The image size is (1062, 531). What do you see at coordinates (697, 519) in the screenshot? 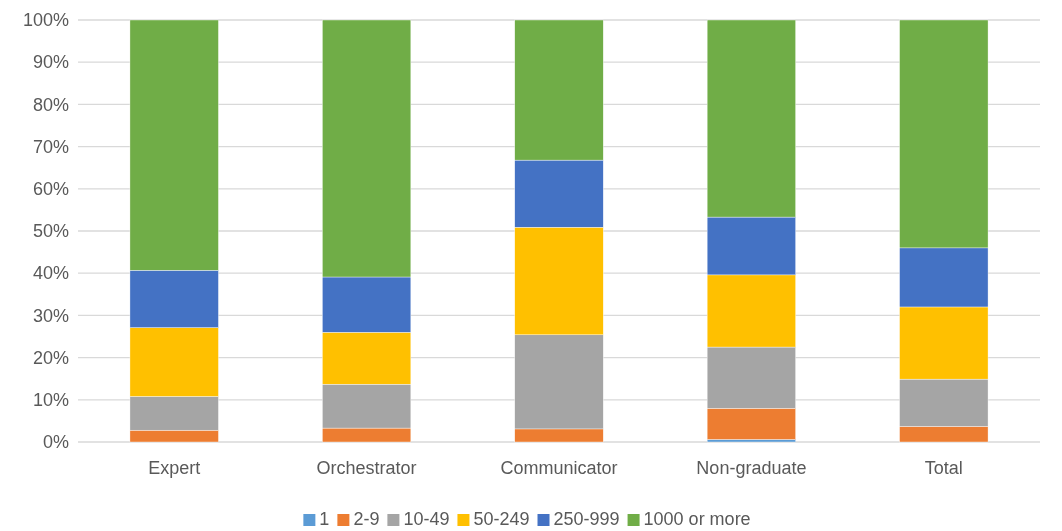
I see `legend-label: 1000 or more` at bounding box center [697, 519].